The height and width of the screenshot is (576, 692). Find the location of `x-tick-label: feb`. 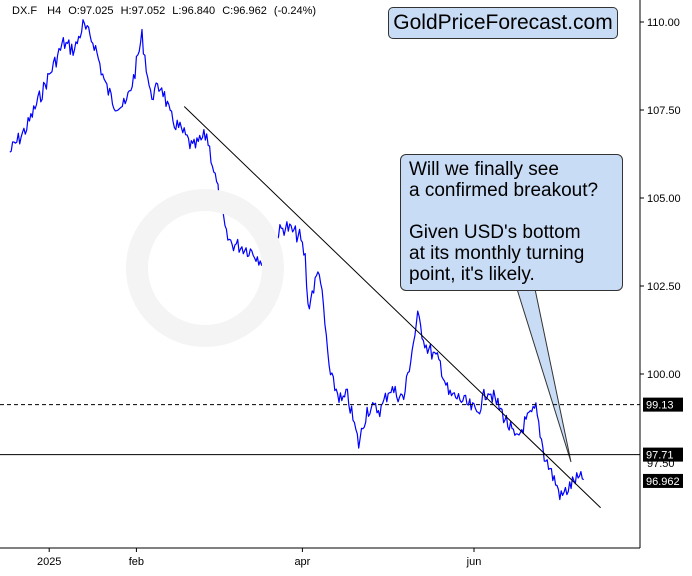

x-tick-label: feb is located at coordinates (136, 562).